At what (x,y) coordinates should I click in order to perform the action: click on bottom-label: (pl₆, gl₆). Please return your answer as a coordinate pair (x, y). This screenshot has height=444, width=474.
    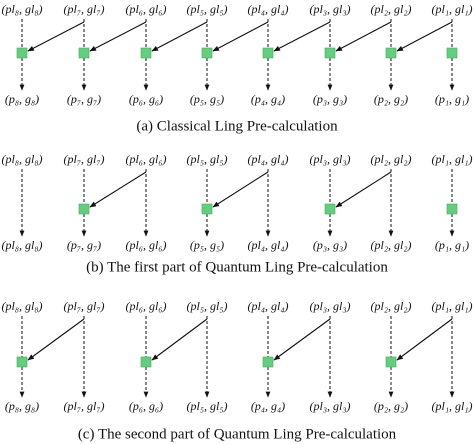
    Looking at the image, I should click on (145, 245).